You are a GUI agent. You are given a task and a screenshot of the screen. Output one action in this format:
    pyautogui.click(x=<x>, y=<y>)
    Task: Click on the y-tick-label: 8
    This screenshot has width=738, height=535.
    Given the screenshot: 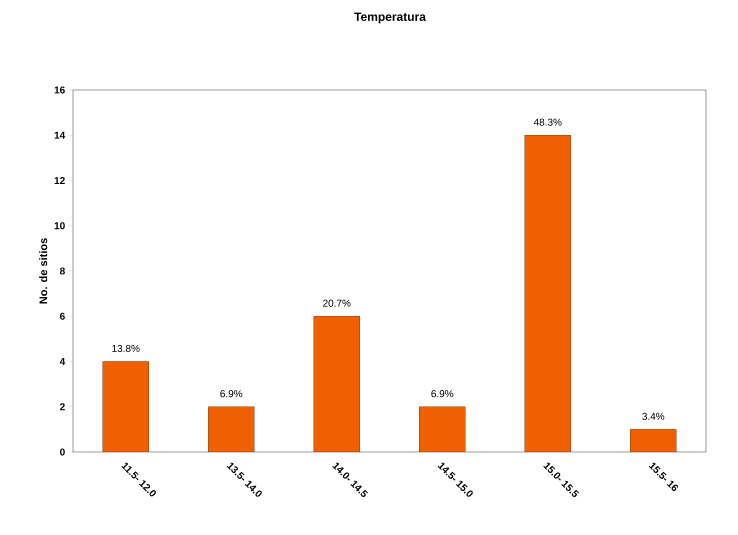 What is the action you would take?
    pyautogui.click(x=62, y=271)
    